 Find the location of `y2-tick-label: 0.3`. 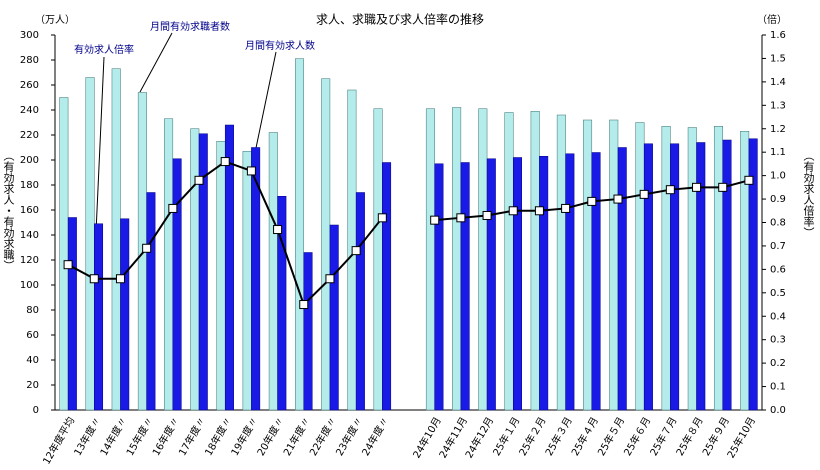

y2-tick-label: 0.3 is located at coordinates (778, 340).